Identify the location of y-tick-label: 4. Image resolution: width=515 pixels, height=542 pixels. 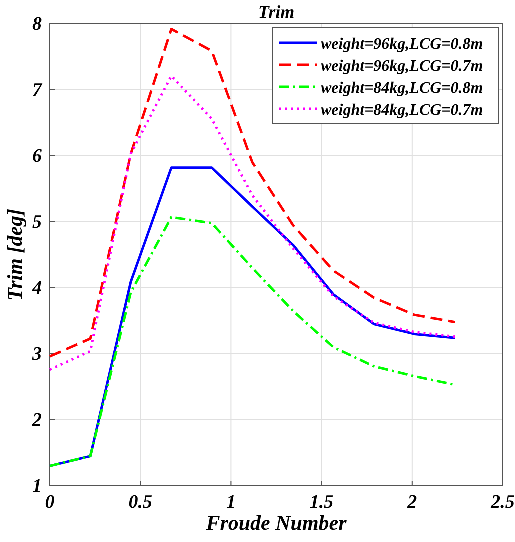
(37, 288).